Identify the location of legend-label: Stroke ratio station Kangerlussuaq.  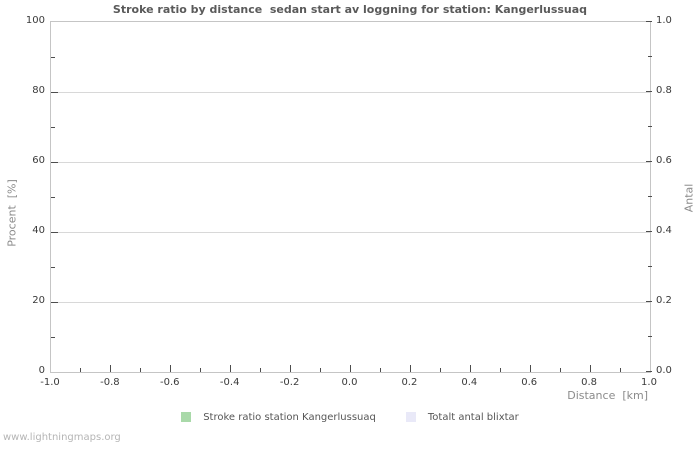
(289, 417).